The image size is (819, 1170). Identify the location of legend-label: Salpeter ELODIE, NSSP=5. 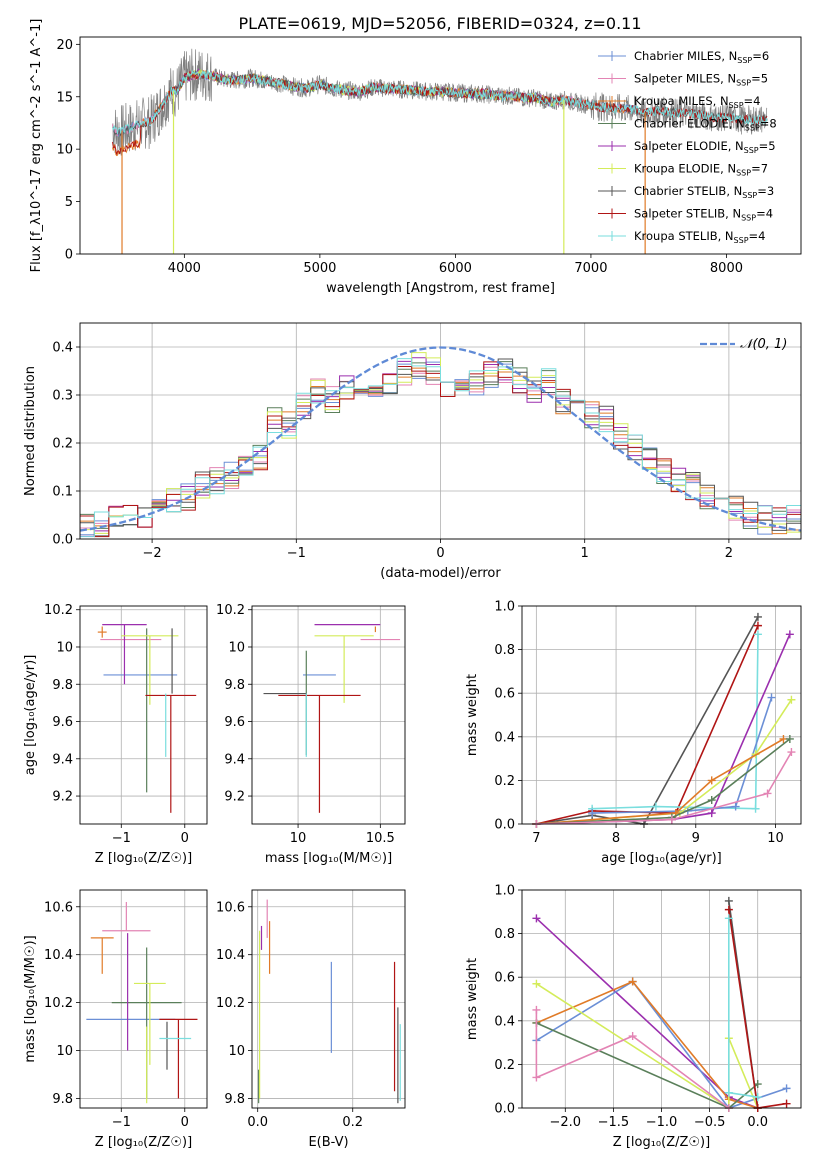
(705, 147).